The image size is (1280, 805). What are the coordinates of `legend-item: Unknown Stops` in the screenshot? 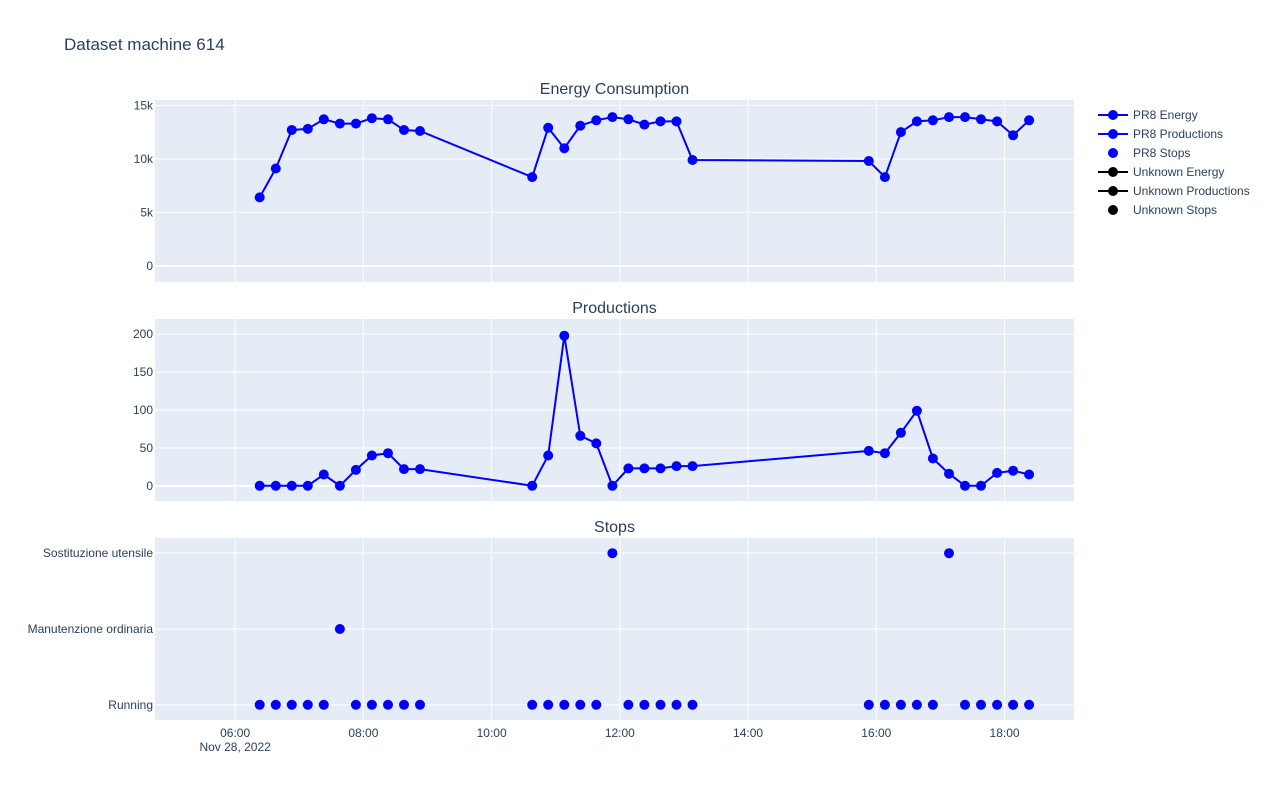 It's located at (1162, 210).